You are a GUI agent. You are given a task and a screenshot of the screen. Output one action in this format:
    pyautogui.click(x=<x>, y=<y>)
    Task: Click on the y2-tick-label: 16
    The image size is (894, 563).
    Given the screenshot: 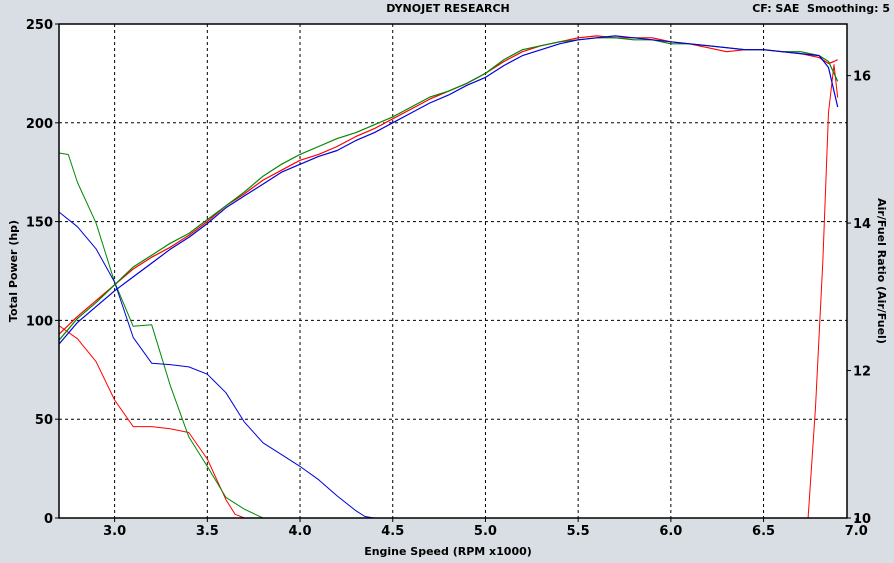 What is the action you would take?
    pyautogui.click(x=862, y=77)
    